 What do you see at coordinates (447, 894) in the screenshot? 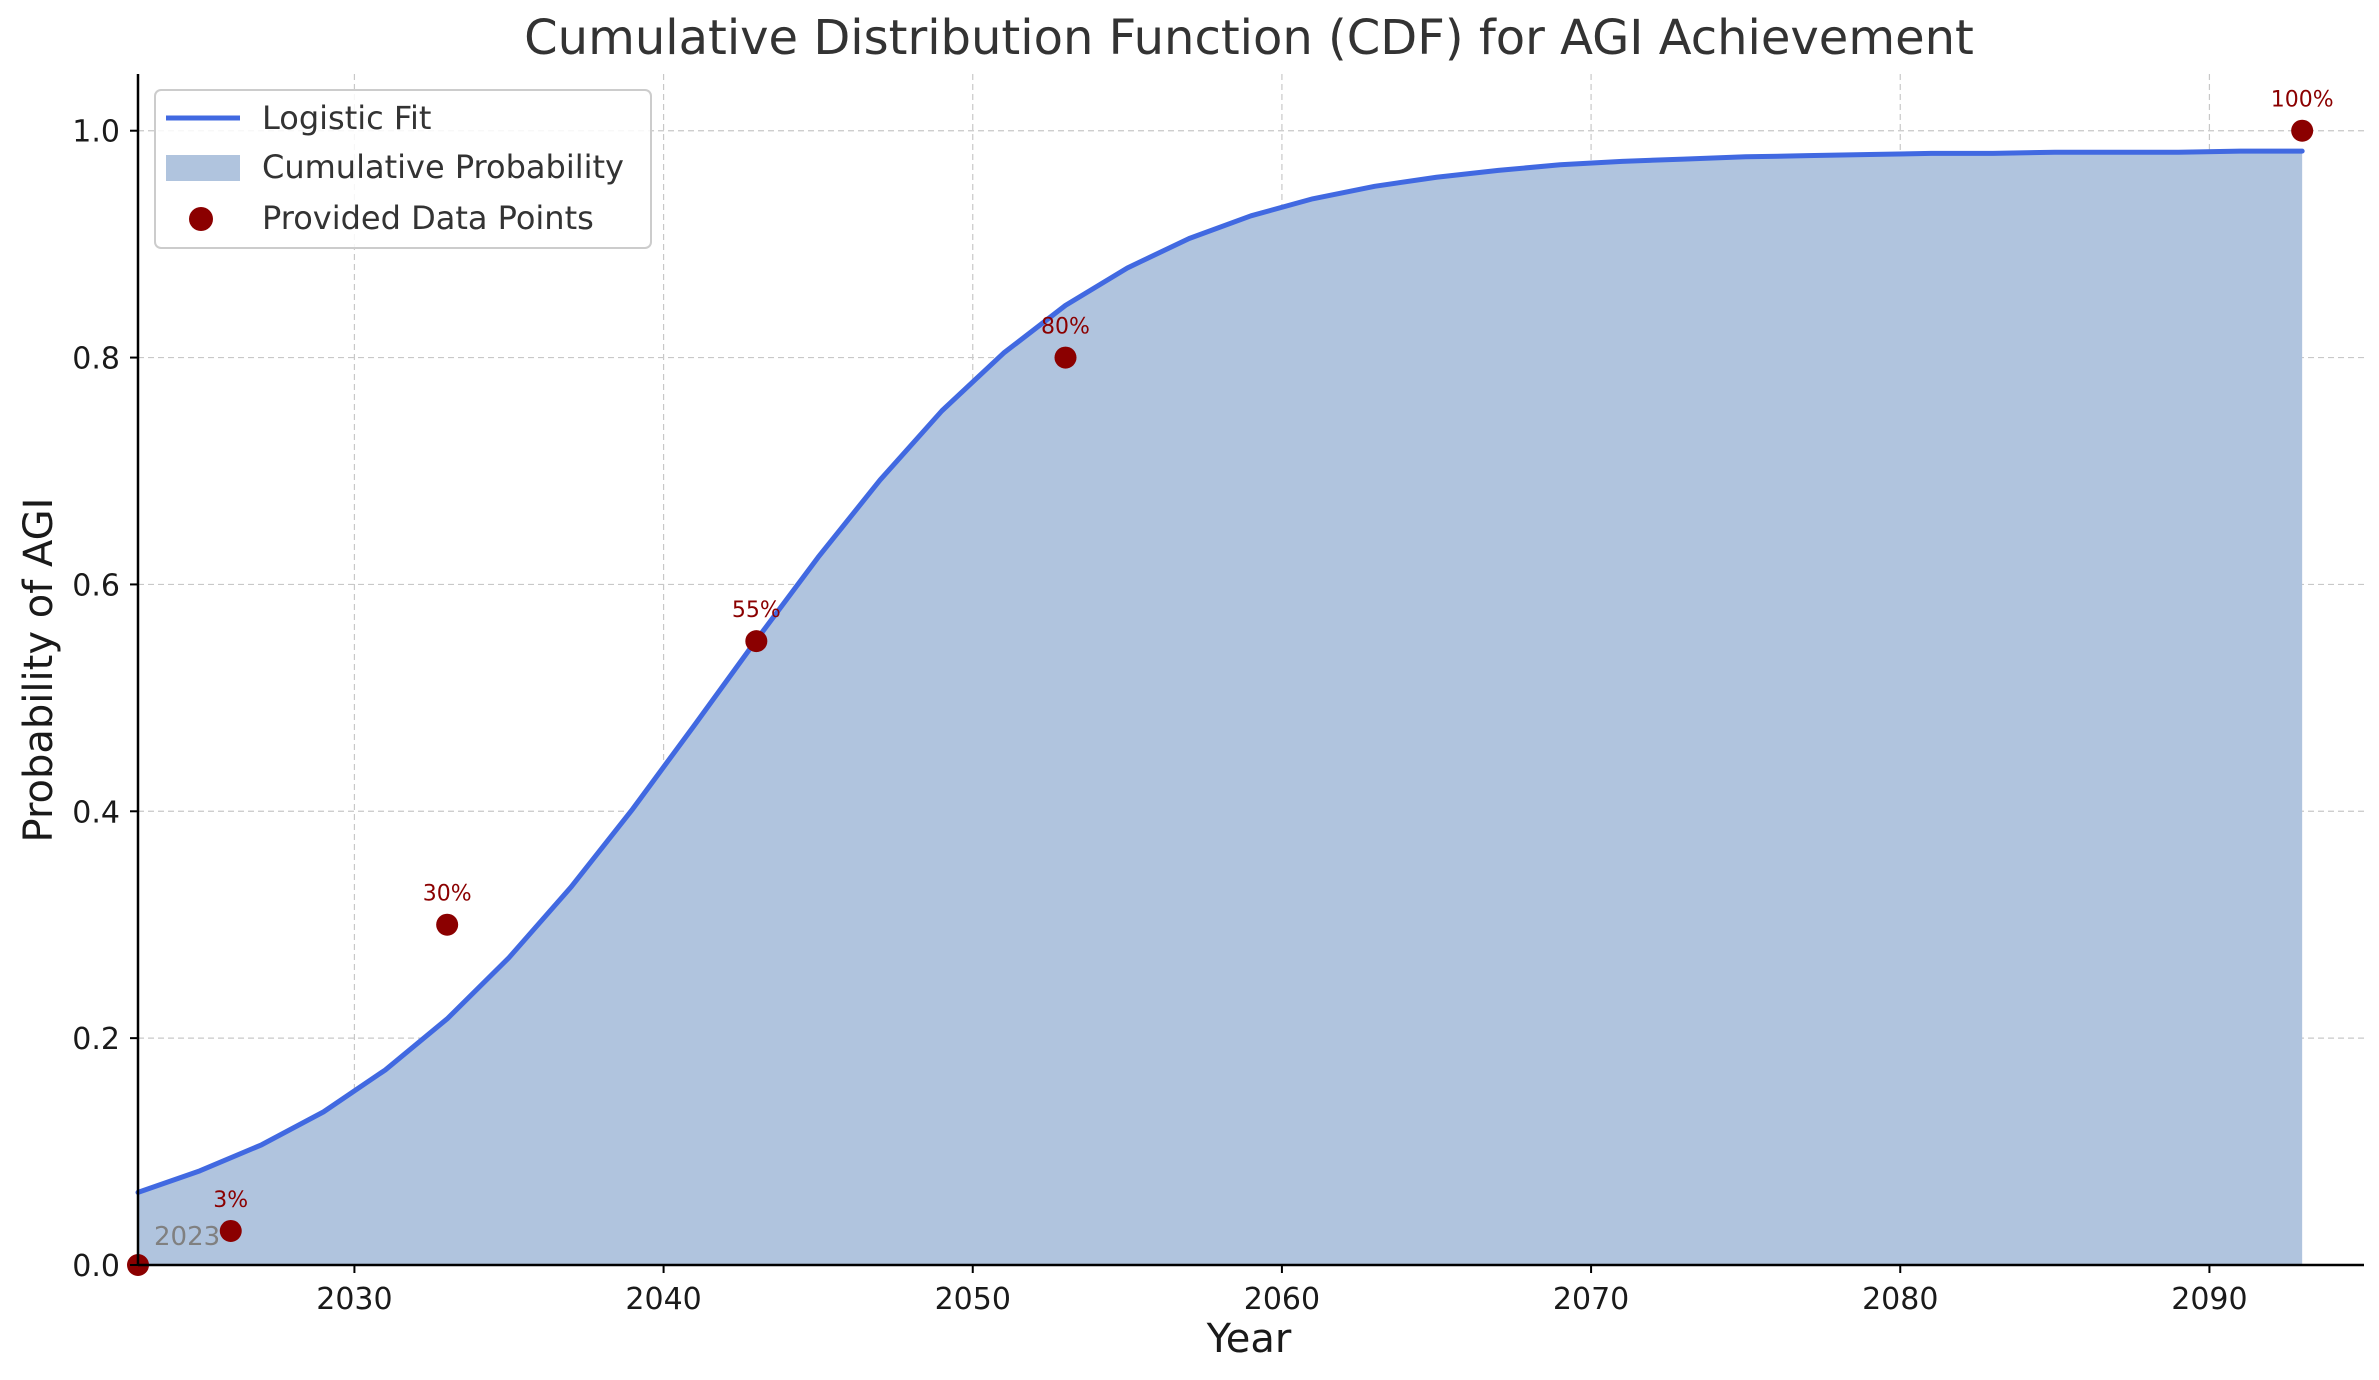
I see `data-point-label-2033: 30%` at bounding box center [447, 894].